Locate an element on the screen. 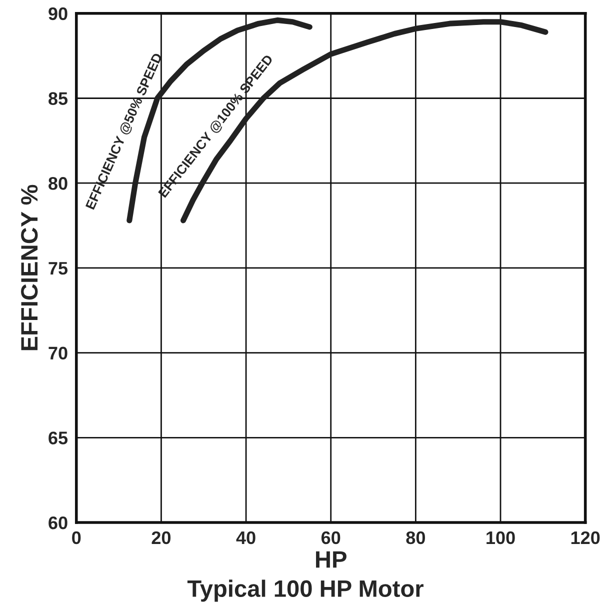  x-axis-title: HP is located at coordinates (331, 559).